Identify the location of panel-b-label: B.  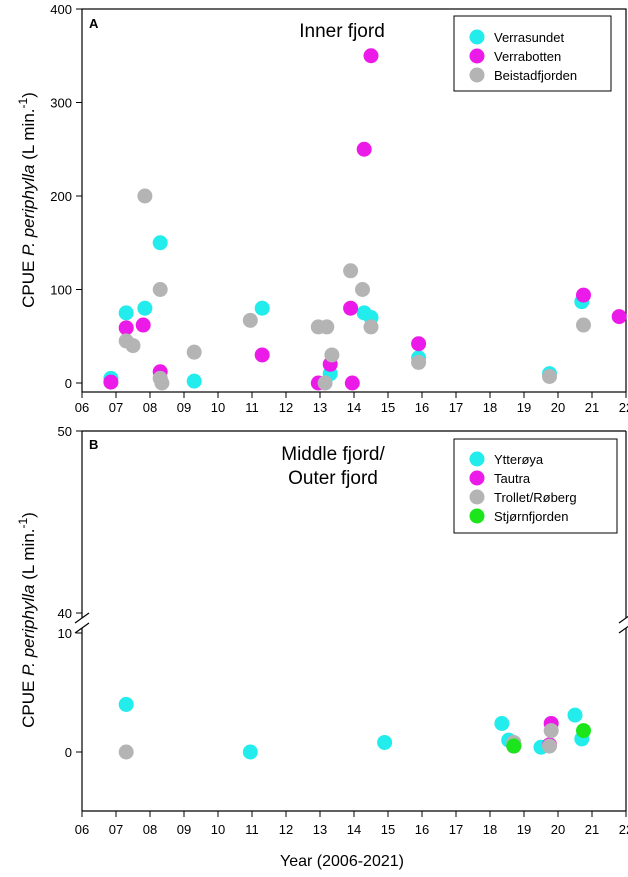
(93, 444).